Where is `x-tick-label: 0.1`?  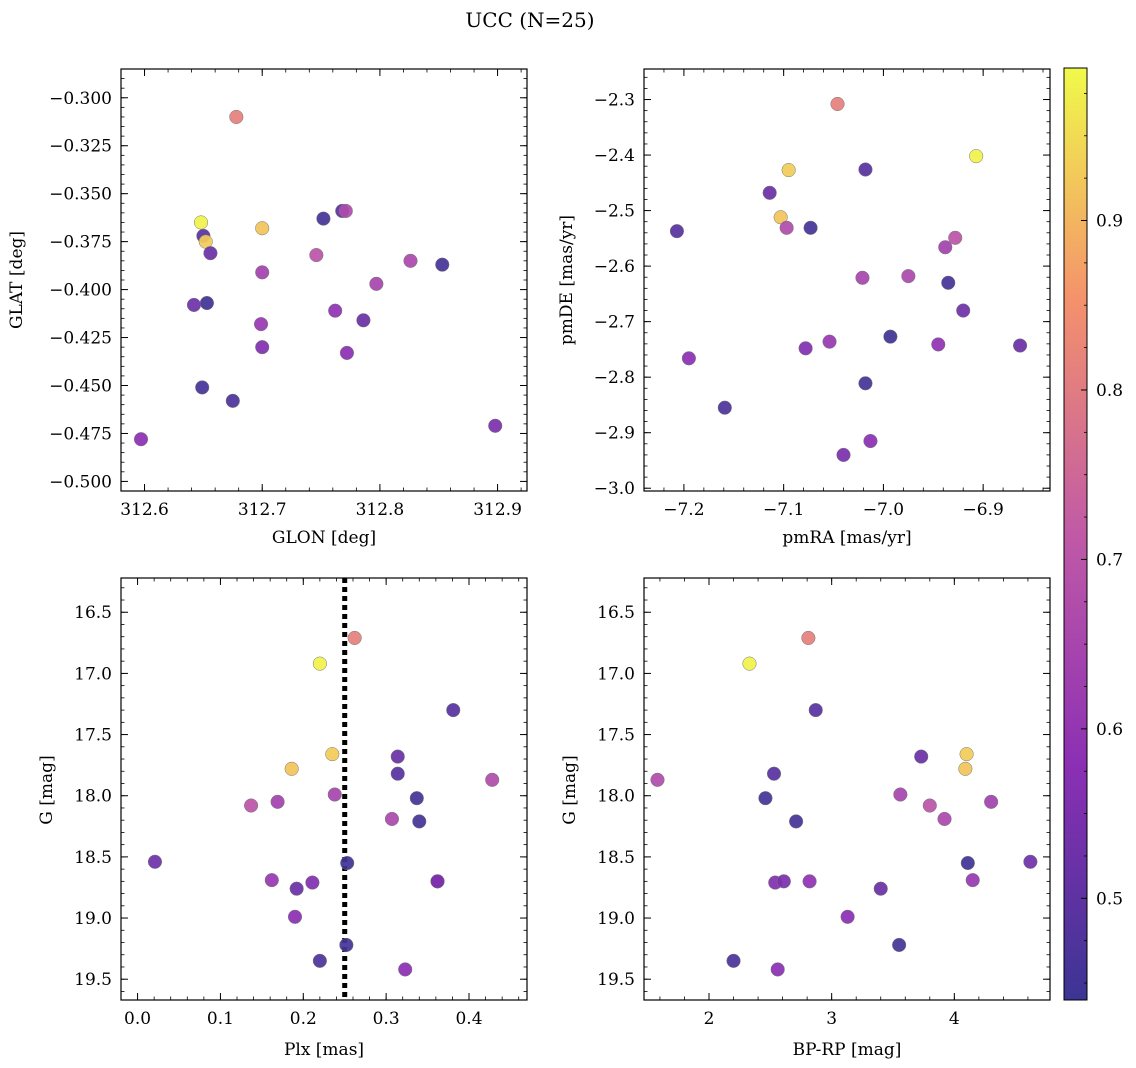
x-tick-label: 0.1 is located at coordinates (220, 1019).